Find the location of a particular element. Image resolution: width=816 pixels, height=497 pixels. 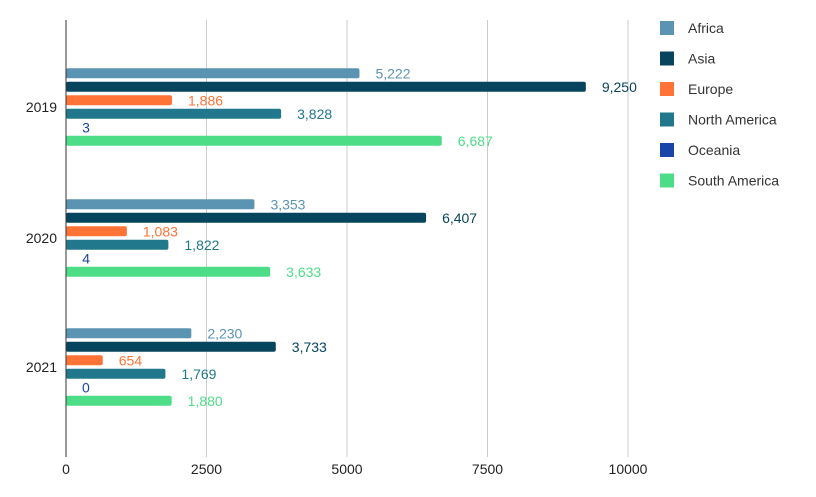

bar-north-america-2021 is located at coordinates (116, 373).